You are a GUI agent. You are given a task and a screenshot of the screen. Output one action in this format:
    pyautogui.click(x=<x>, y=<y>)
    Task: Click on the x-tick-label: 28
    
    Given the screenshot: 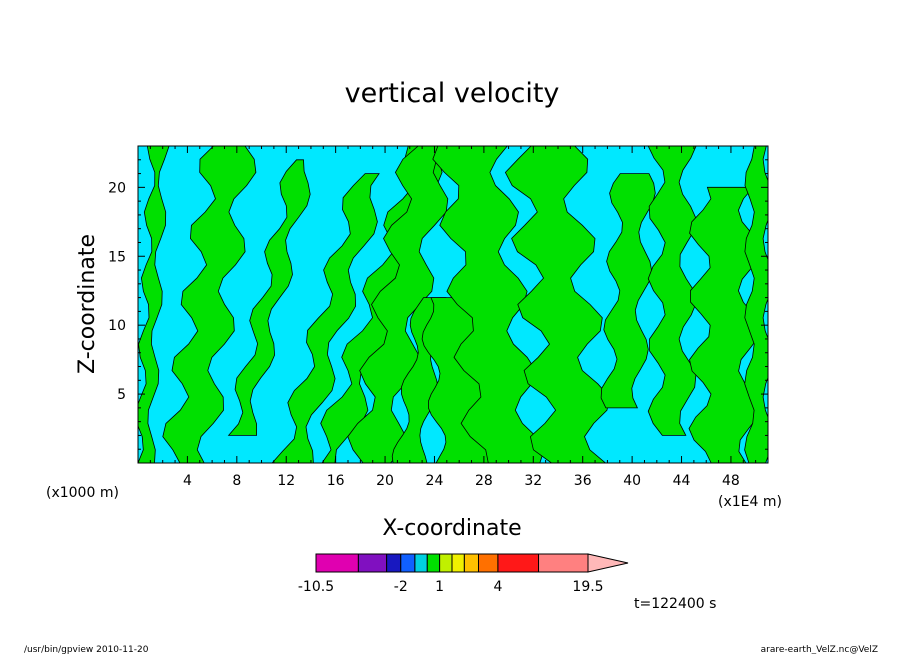 What is the action you would take?
    pyautogui.click(x=484, y=481)
    